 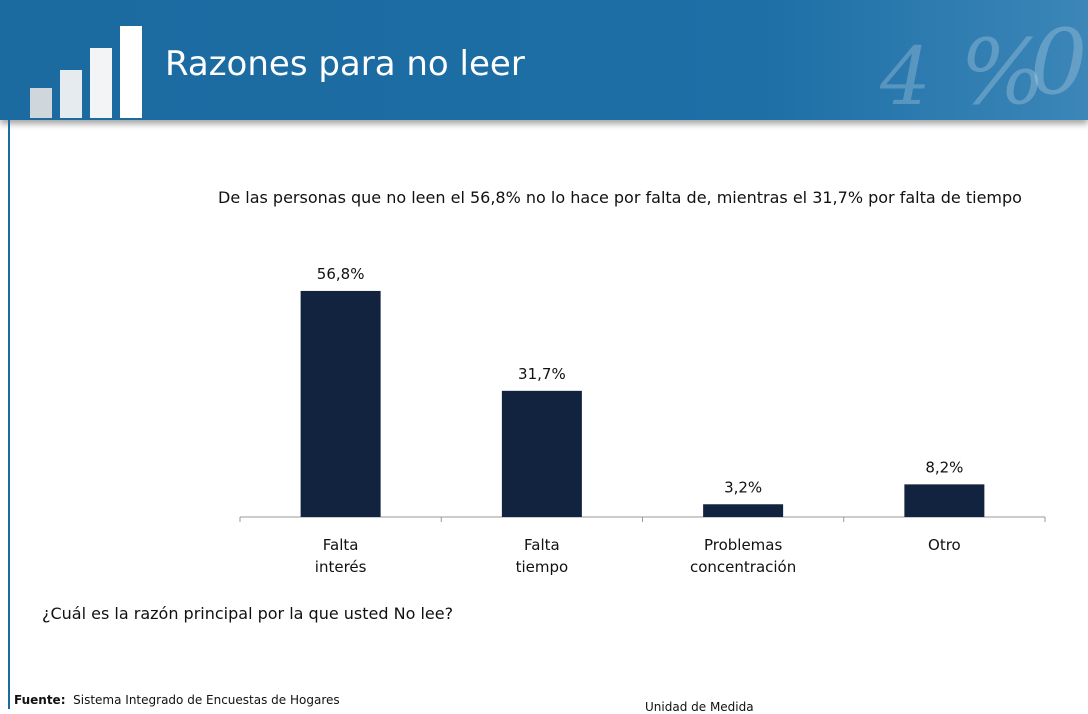 What do you see at coordinates (9, 414) in the screenshot?
I see `border-line` at bounding box center [9, 414].